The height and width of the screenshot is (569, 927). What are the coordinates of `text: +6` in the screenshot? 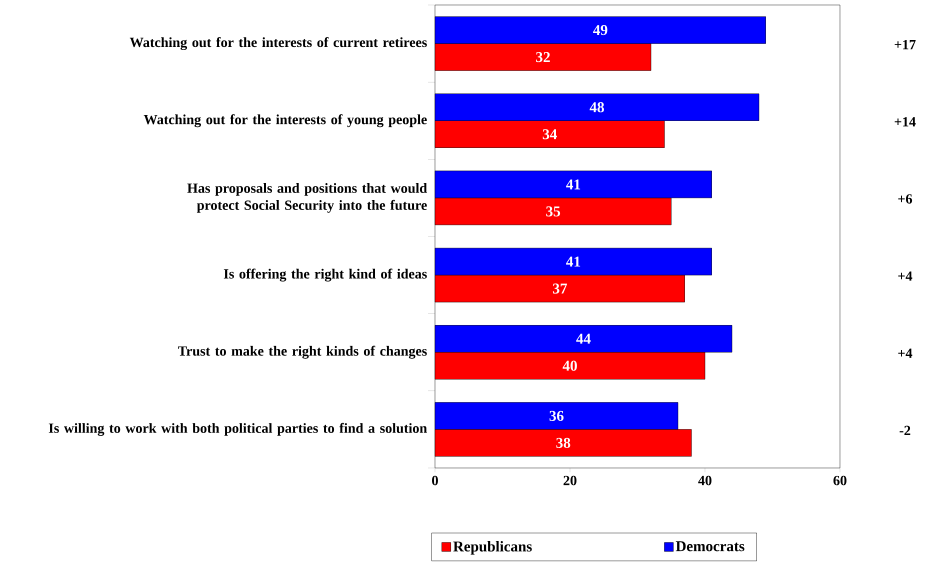 It's located at (905, 199).